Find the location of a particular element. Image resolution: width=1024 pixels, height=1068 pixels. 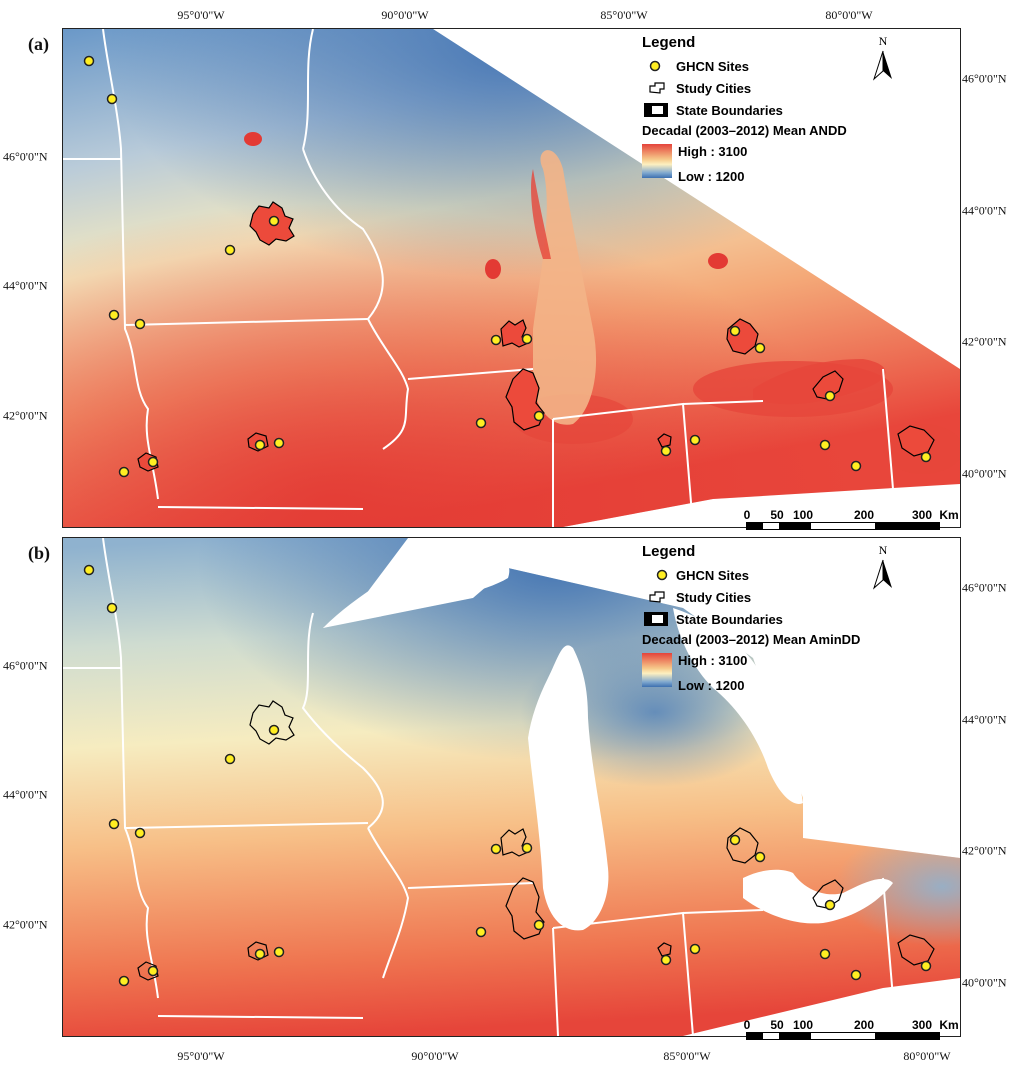

lake-superior-b is located at coordinates (416, 583).